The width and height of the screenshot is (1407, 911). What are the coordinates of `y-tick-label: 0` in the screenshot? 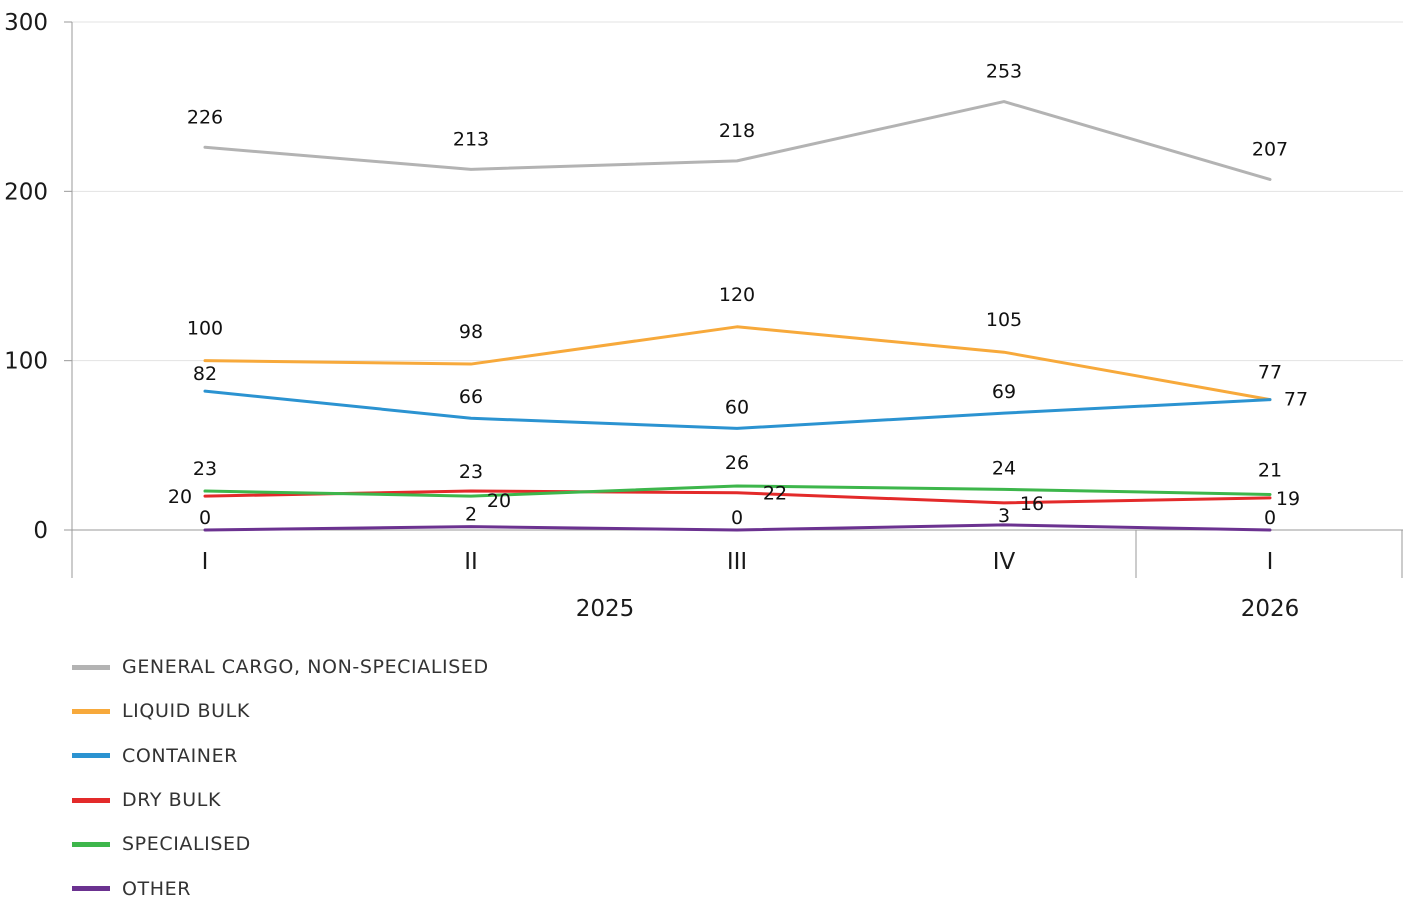 It's located at (40, 531).